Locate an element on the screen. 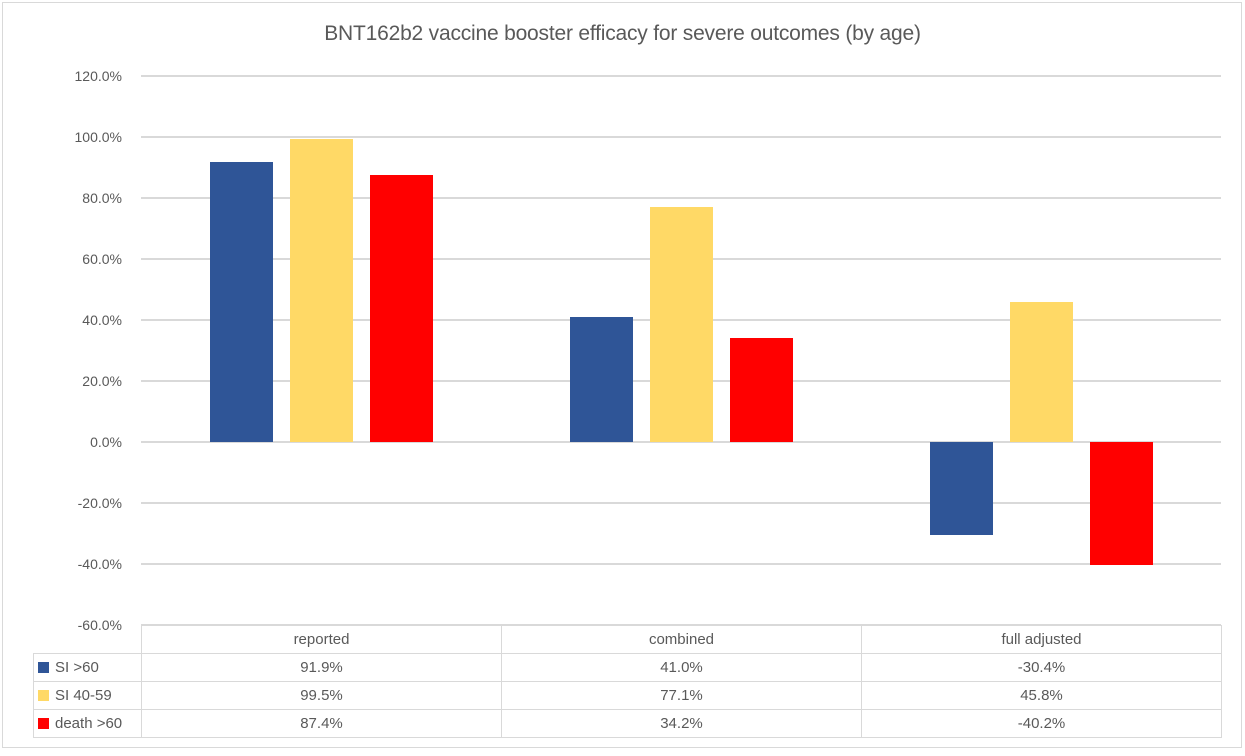 The image size is (1245, 756). bar-death-60-full-adjusted is located at coordinates (1121, 503).